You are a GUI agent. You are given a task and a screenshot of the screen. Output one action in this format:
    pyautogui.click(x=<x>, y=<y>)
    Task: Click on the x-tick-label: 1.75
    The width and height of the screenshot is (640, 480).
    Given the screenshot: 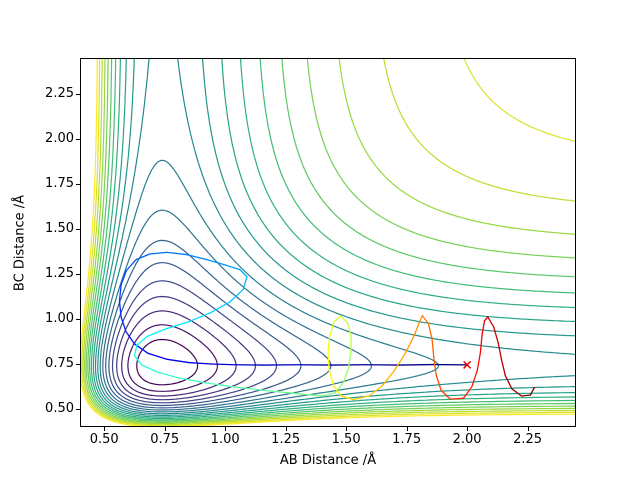 What is the action you would take?
    pyautogui.click(x=407, y=439)
    